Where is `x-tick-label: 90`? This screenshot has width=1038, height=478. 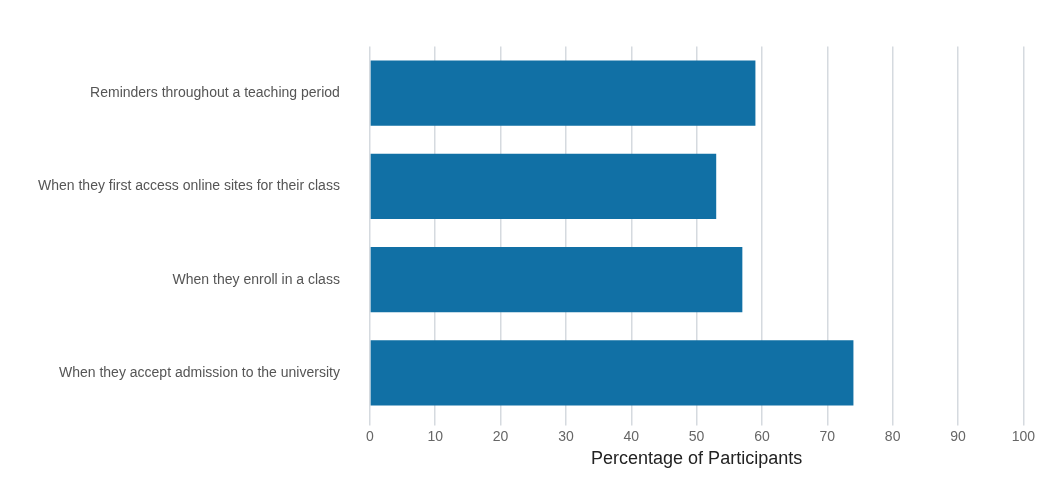
x-tick-label: 90 is located at coordinates (958, 435).